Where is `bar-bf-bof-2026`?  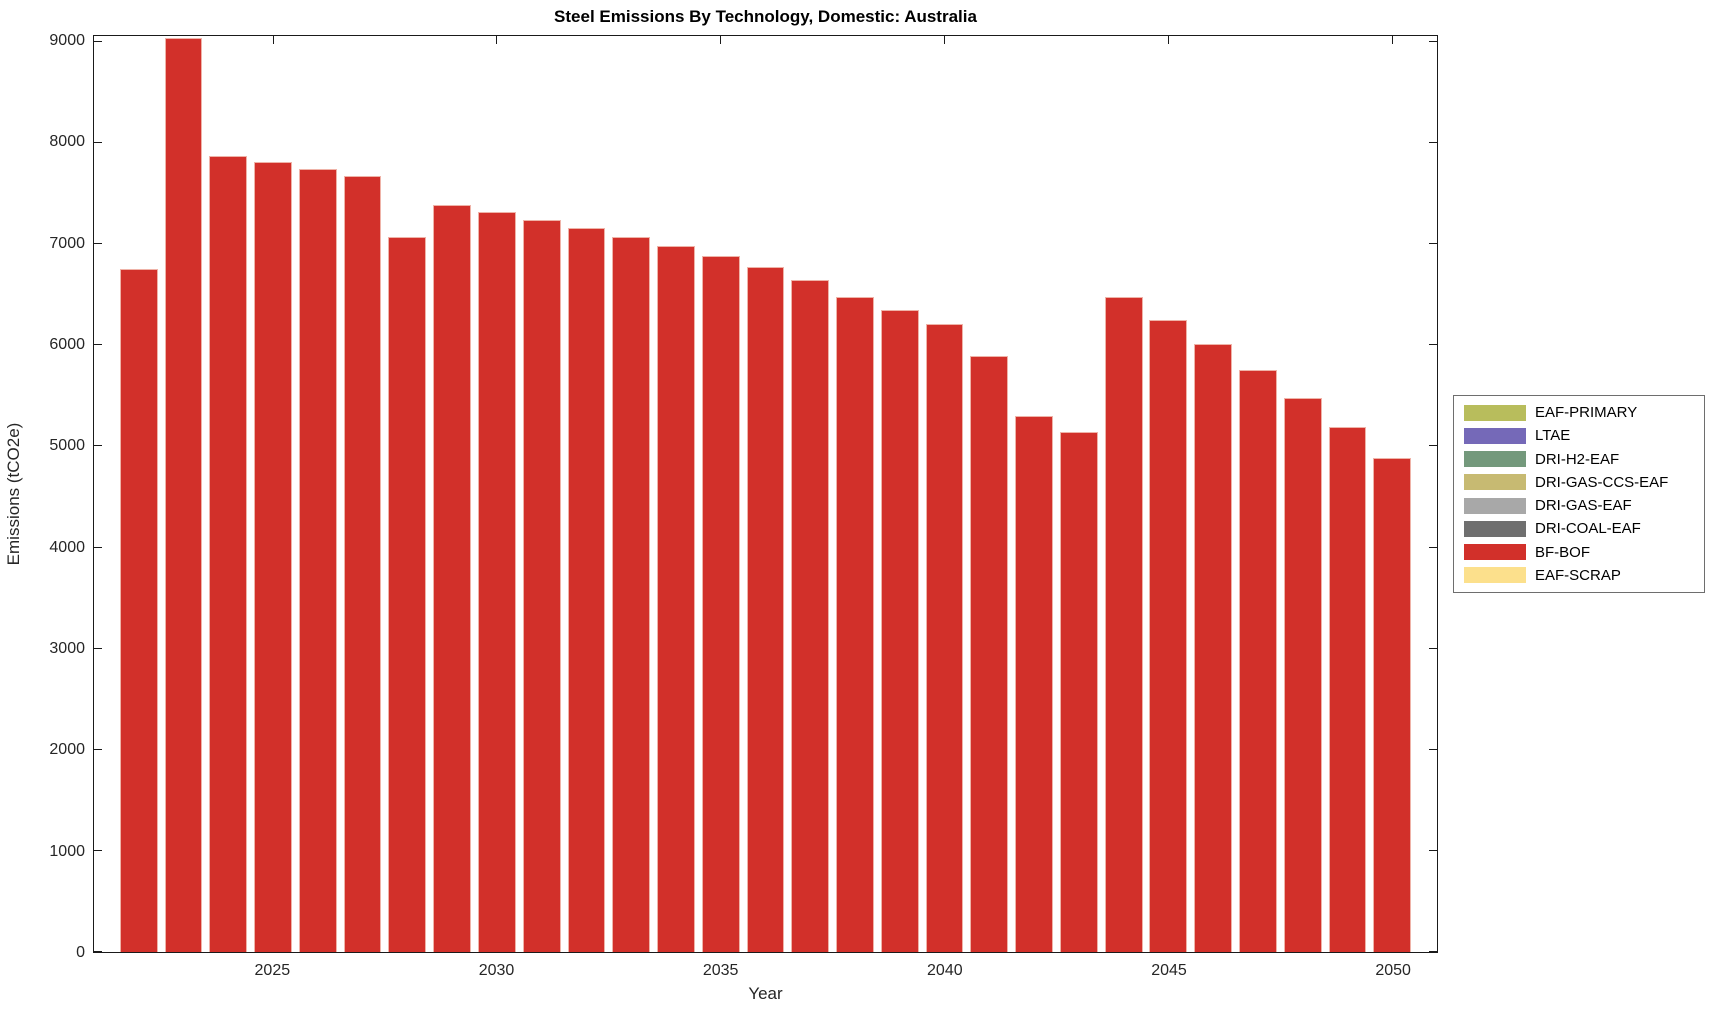
bar-bf-bof-2026 is located at coordinates (317, 560).